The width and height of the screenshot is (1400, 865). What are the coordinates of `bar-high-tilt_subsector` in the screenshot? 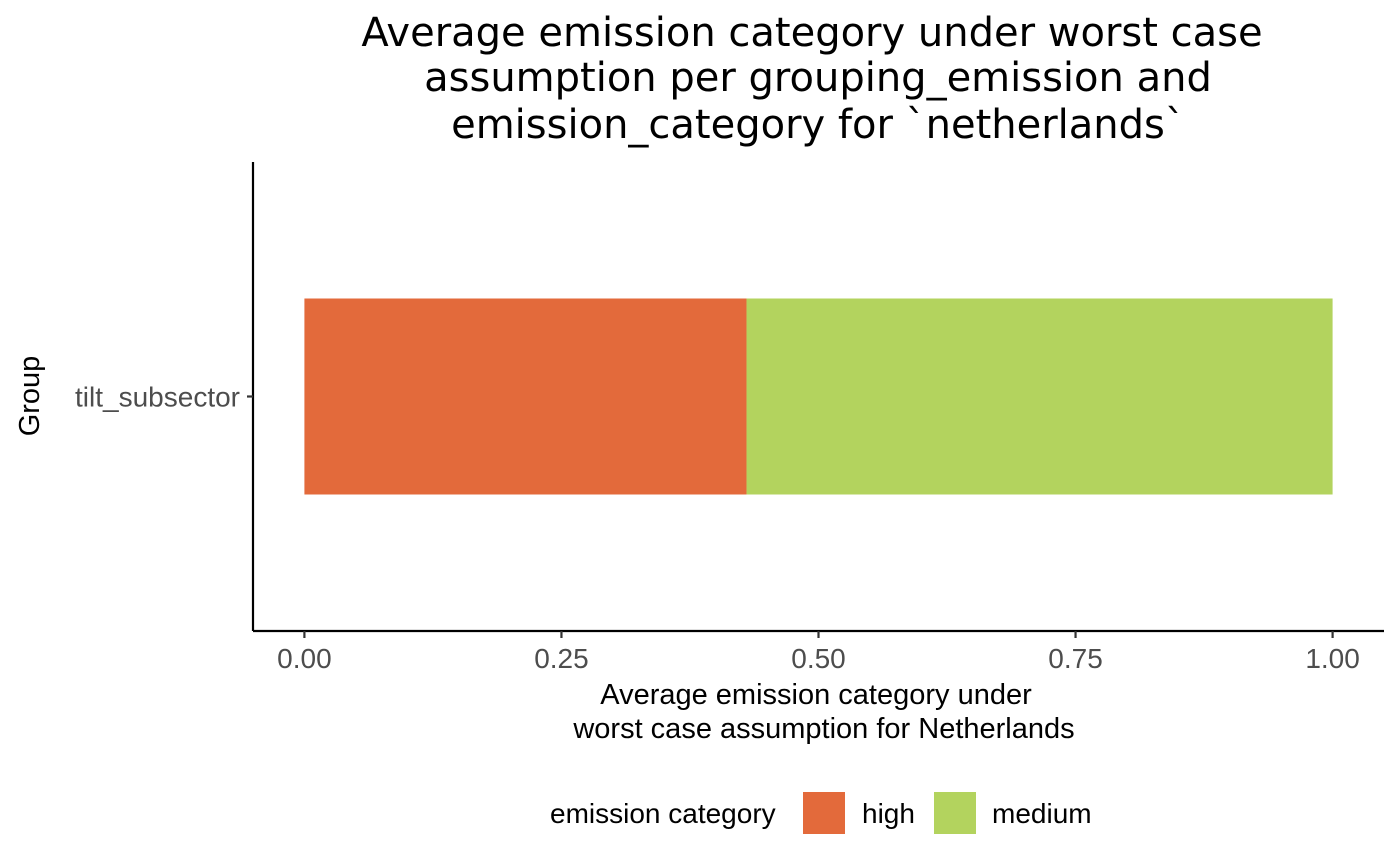 It's located at (525, 396).